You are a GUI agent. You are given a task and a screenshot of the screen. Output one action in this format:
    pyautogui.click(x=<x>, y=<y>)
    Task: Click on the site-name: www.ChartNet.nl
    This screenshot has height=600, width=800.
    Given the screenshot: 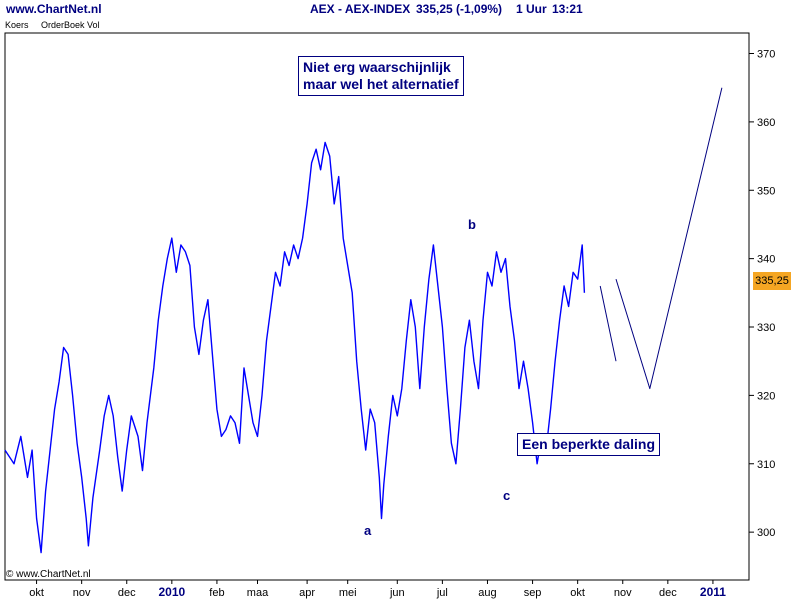 What is the action you would take?
    pyautogui.click(x=54, y=9)
    